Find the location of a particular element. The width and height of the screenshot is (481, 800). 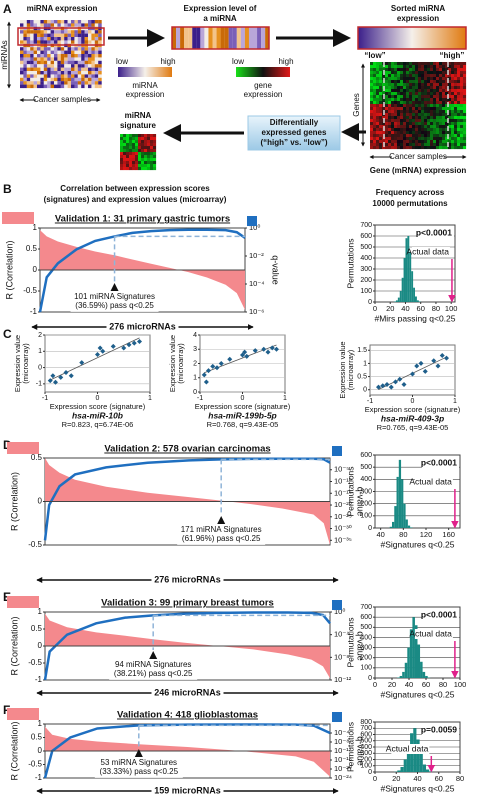

actual-label: Actual data is located at coordinates (430, 481).